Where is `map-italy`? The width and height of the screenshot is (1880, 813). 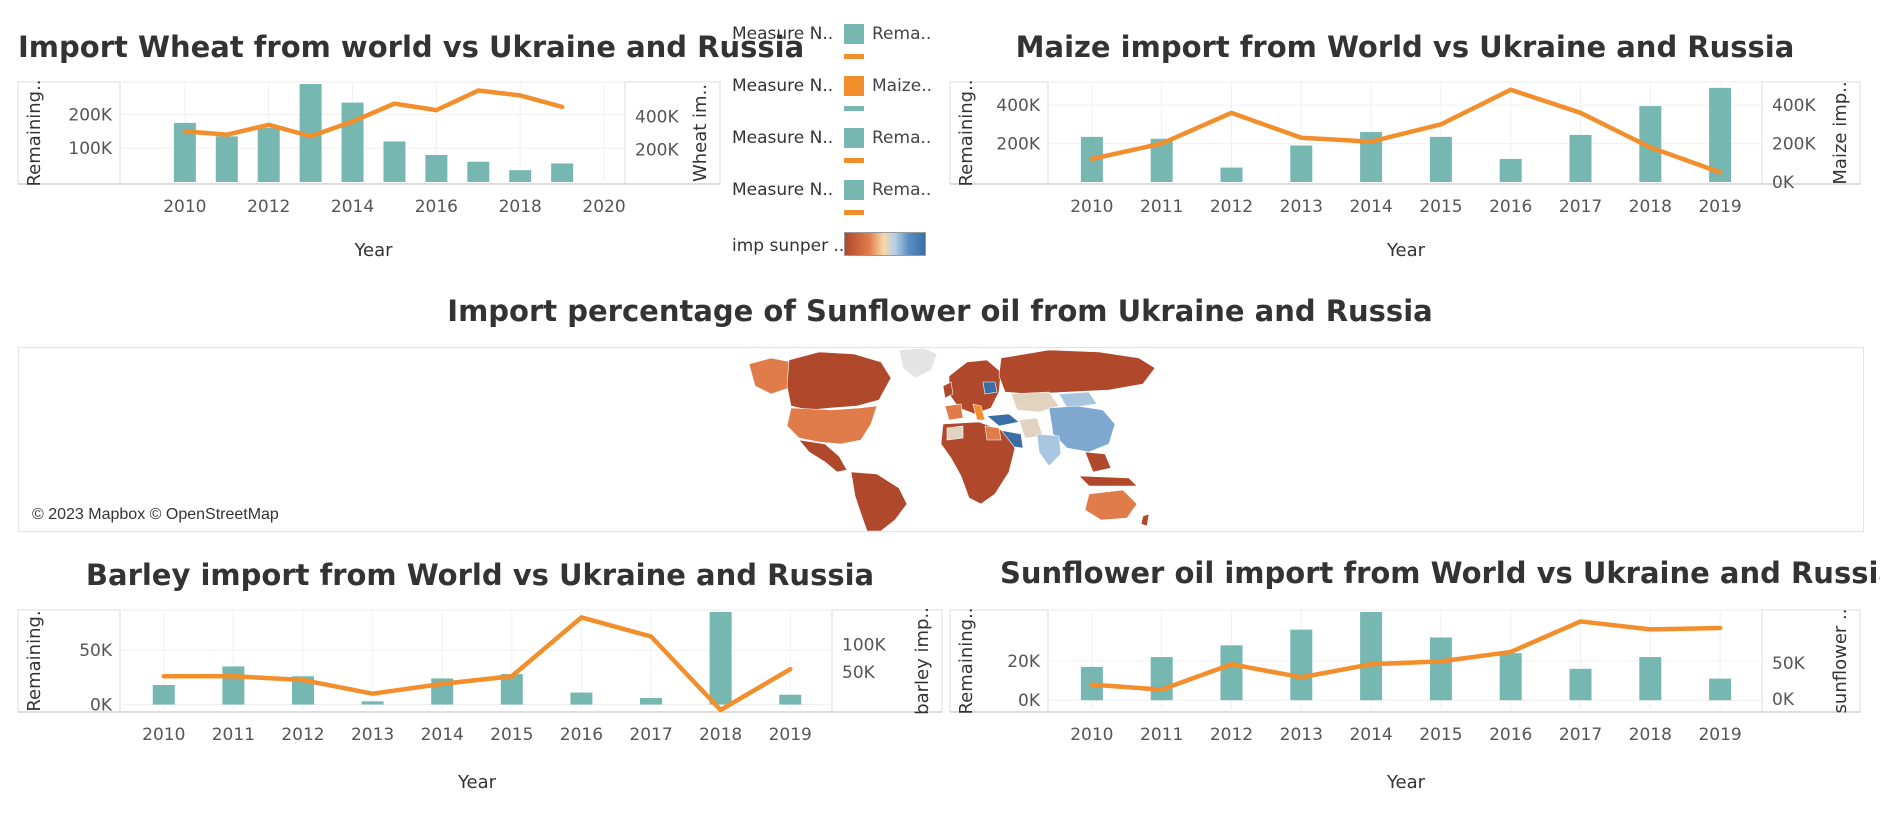 map-italy is located at coordinates (979, 412).